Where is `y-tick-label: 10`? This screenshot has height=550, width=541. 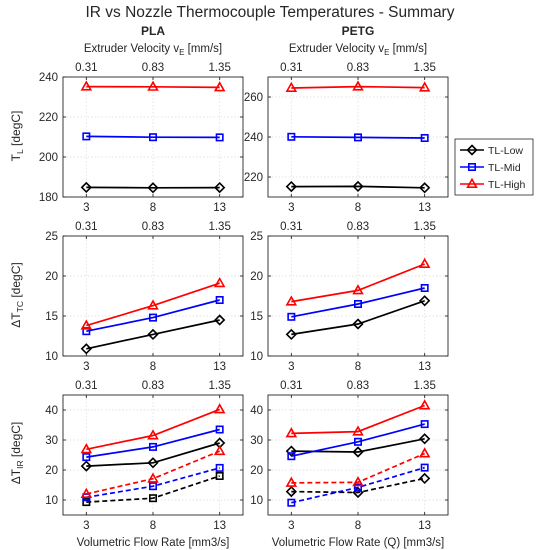
y-tick-label: 10 is located at coordinates (256, 501).